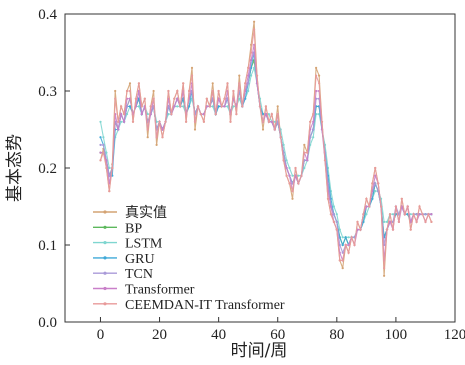 This screenshot has width=465, height=365. I want to click on x-tick-label: 40, so click(218, 335).